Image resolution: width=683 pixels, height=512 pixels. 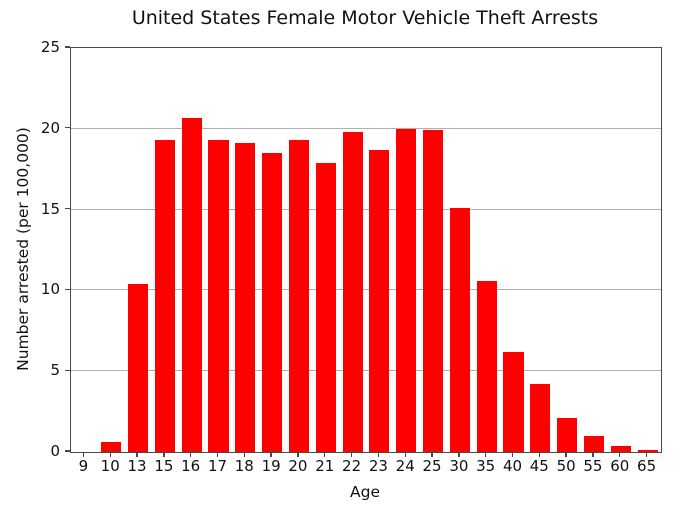 What do you see at coordinates (647, 466) in the screenshot?
I see `x-tick-label: 65` at bounding box center [647, 466].